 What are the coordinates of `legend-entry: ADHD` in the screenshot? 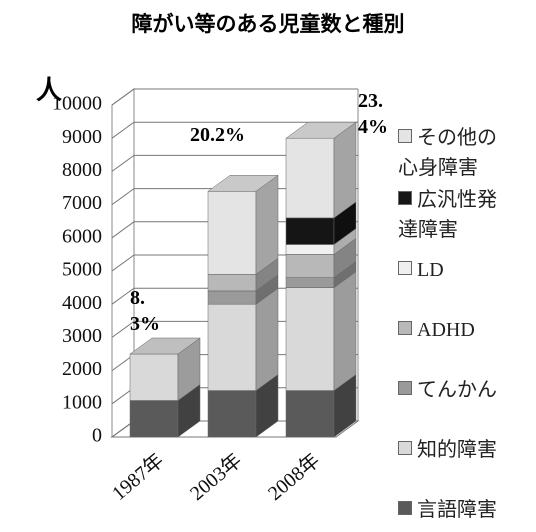 It's located at (454, 330).